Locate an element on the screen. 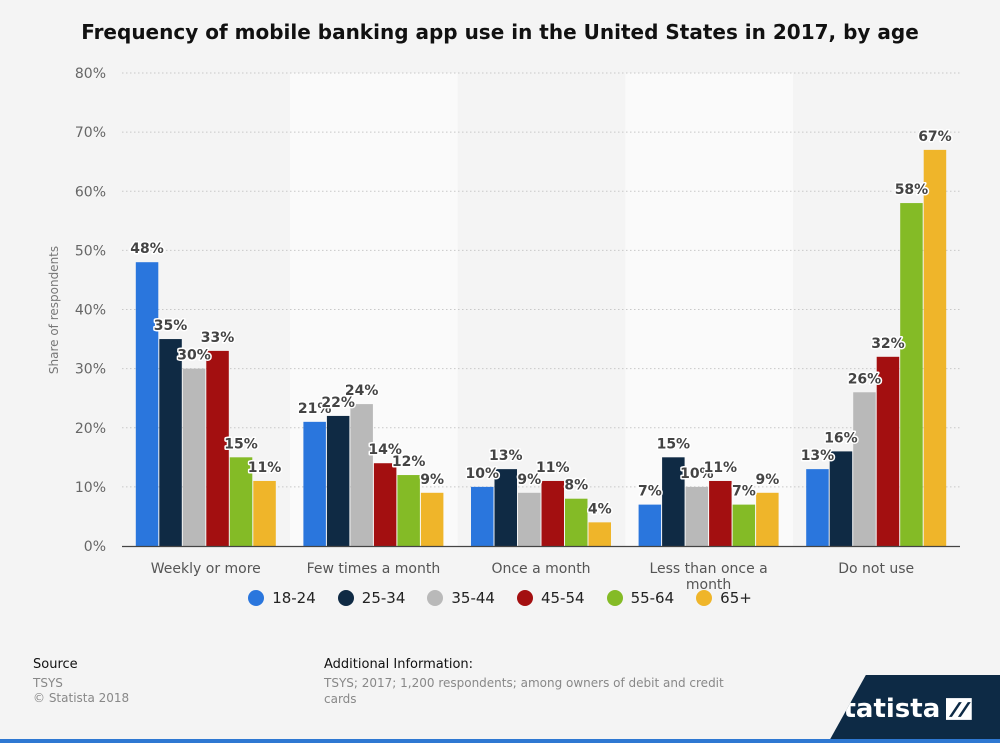 This screenshot has height=743, width=1000. data-label: 21% is located at coordinates (315, 409).